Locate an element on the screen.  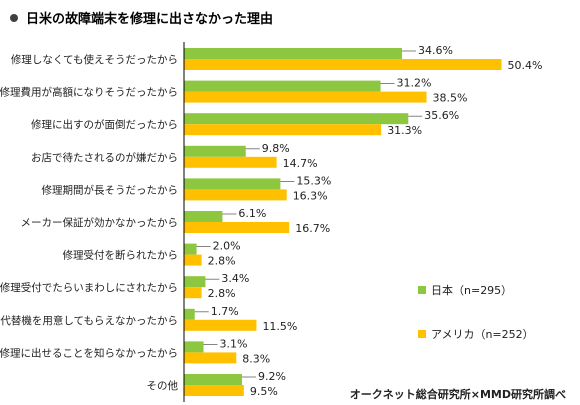
value-label-usa: 9.5% is located at coordinates (264, 391).